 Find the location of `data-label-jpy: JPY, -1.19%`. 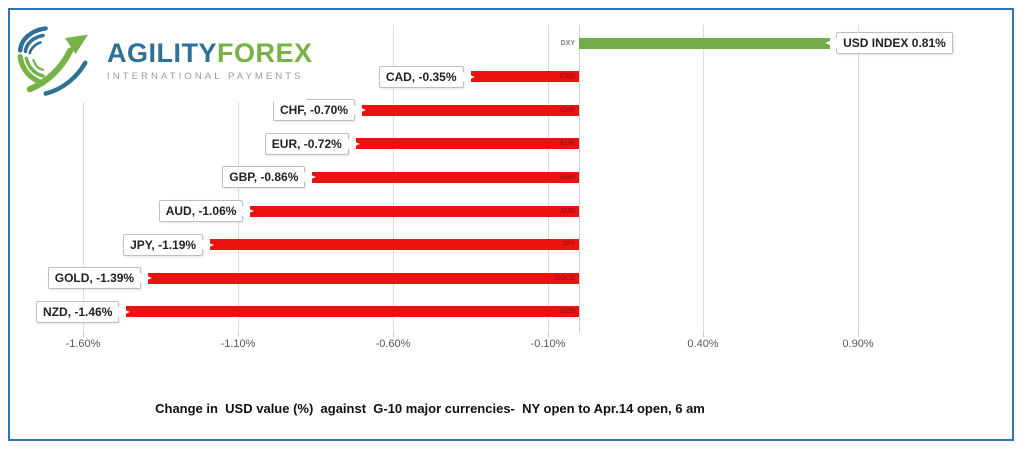

data-label-jpy: JPY, -1.19% is located at coordinates (169, 244).